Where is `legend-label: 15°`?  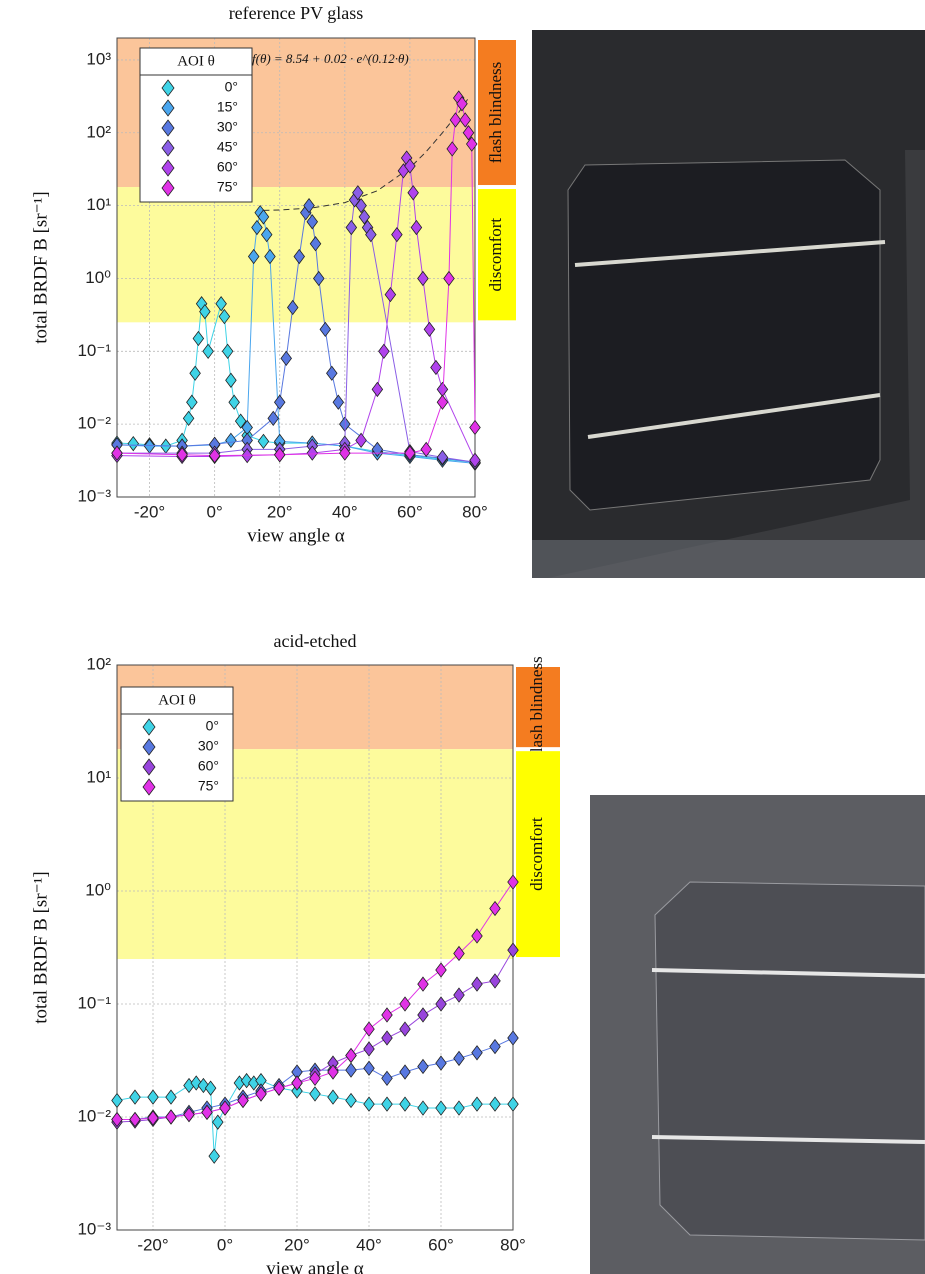 legend-label: 15° is located at coordinates (227, 107).